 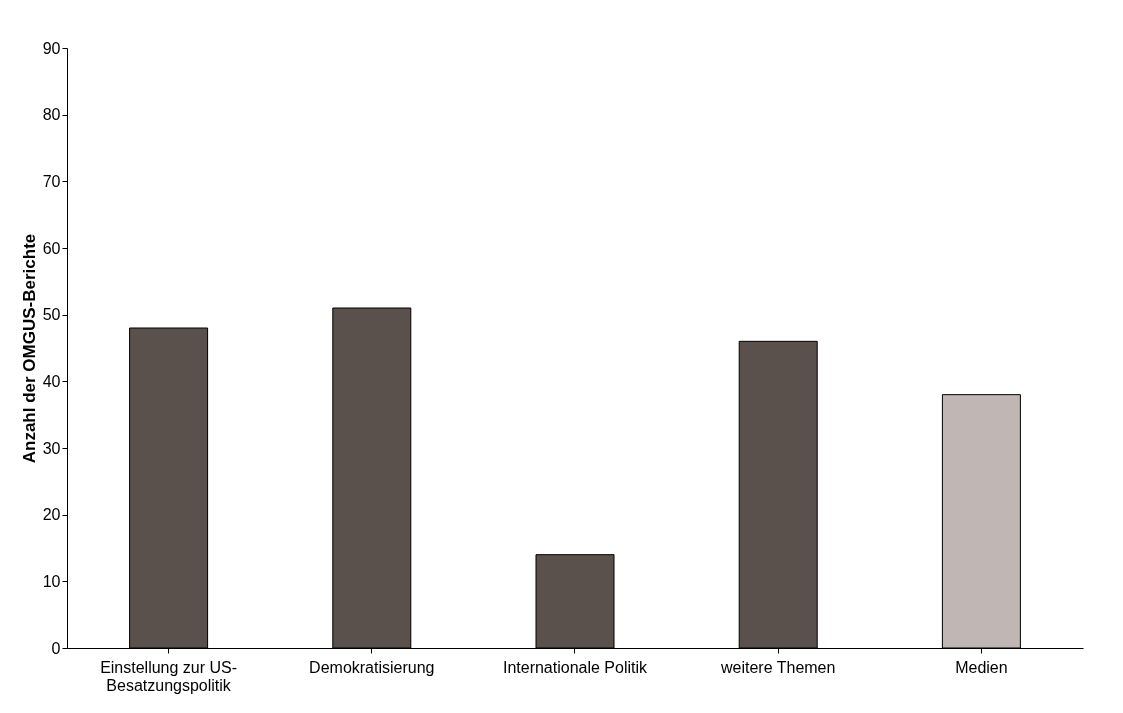 What do you see at coordinates (51, 315) in the screenshot?
I see `y-tick-label: 50` at bounding box center [51, 315].